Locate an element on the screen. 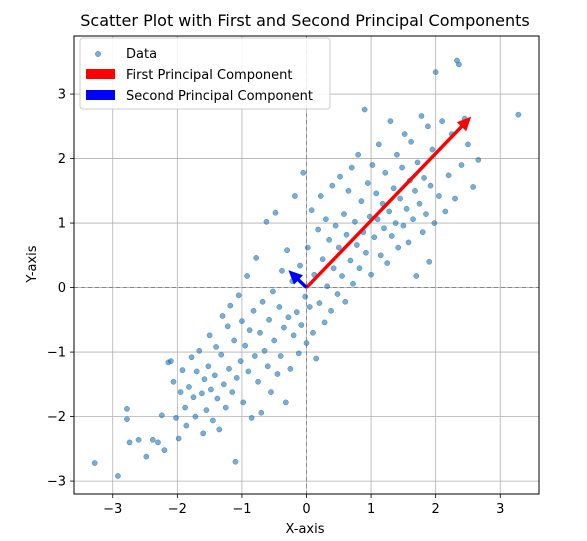  legend-label-data: Data is located at coordinates (141, 54).